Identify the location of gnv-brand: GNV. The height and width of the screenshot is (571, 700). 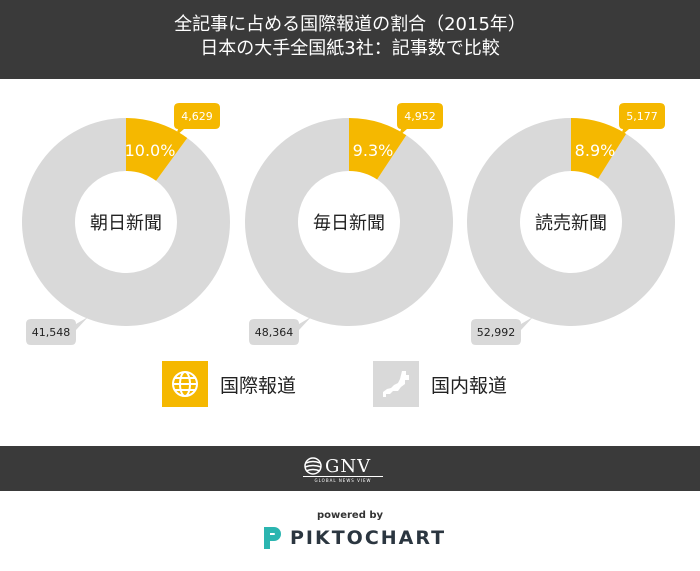
(348, 466).